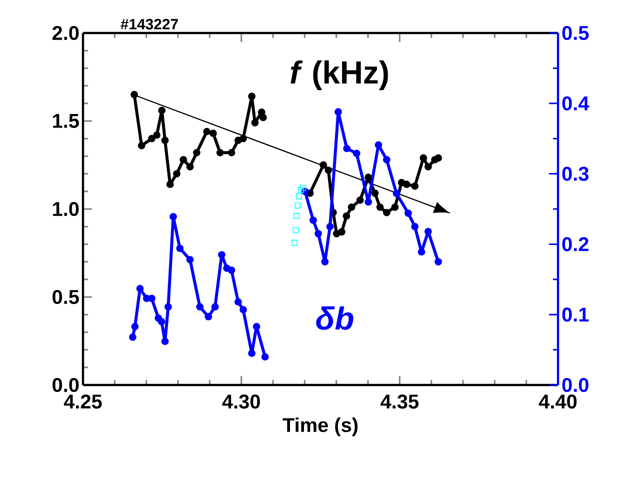  What do you see at coordinates (557, 401) in the screenshot?
I see `x-tick-label: 4.40` at bounding box center [557, 401].